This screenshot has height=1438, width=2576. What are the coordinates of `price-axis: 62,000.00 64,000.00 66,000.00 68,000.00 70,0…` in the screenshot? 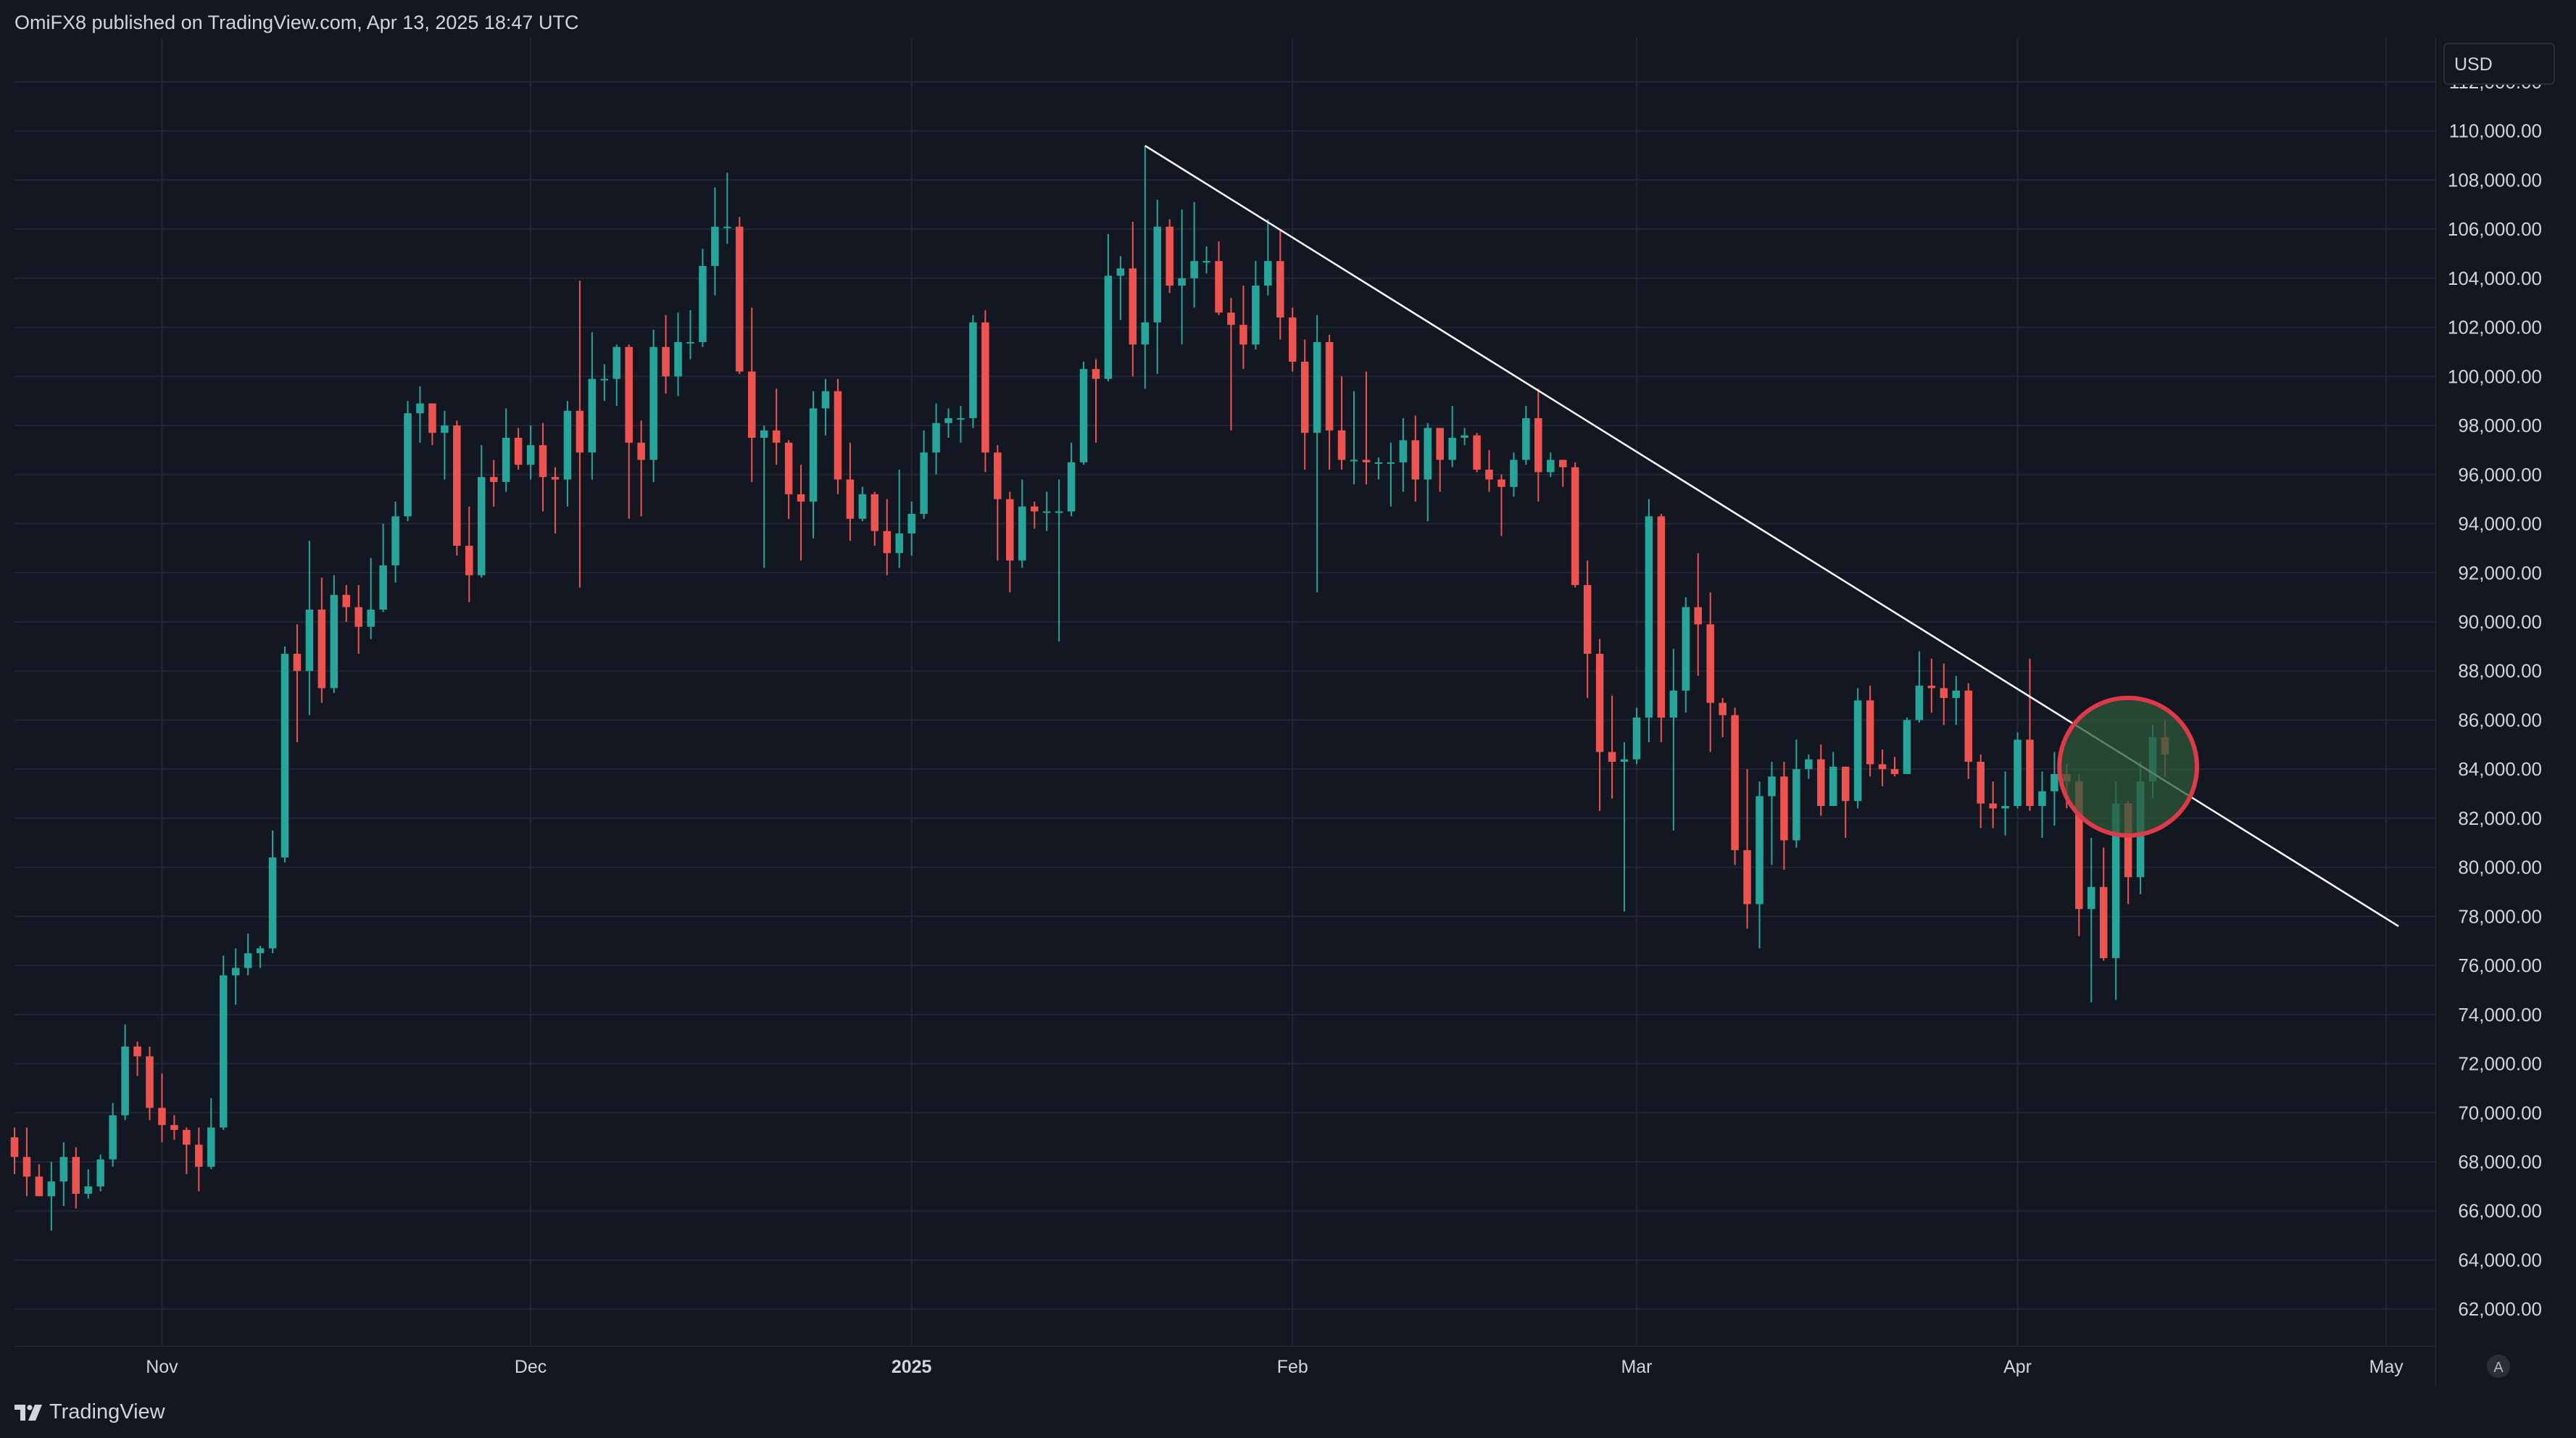 It's located at (2495, 695).